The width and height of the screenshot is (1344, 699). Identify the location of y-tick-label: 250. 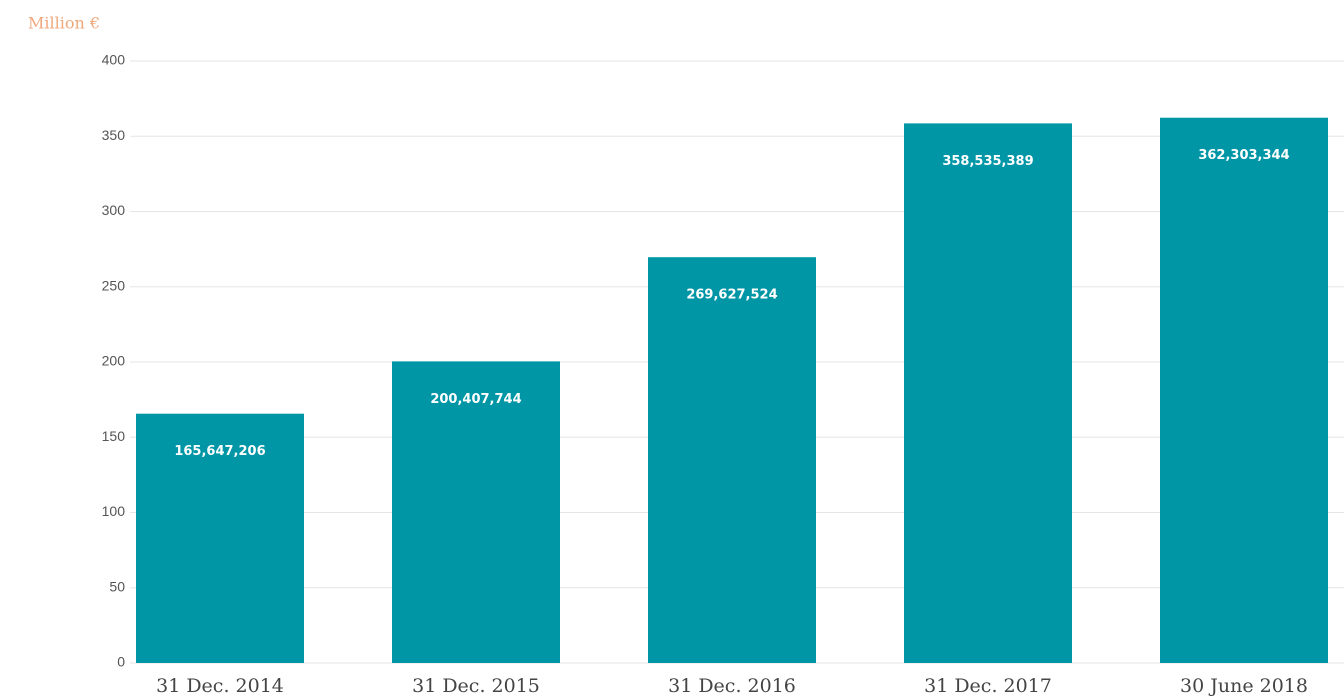
(114, 285).